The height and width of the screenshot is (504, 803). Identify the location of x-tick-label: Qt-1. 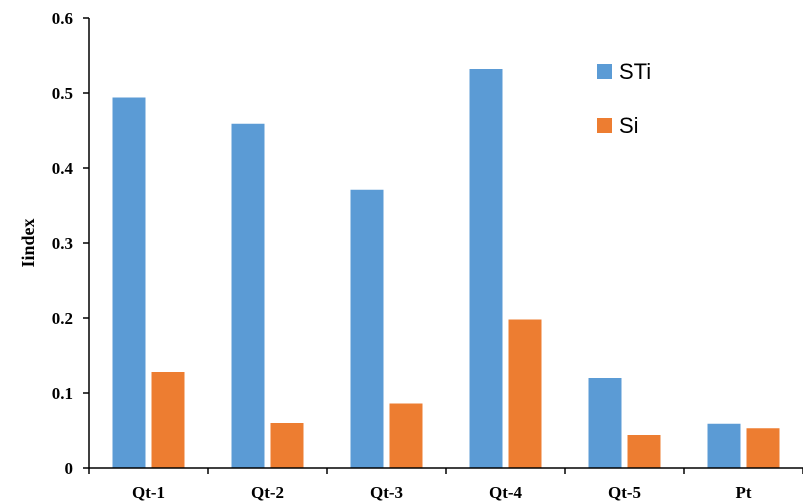
(148, 492).